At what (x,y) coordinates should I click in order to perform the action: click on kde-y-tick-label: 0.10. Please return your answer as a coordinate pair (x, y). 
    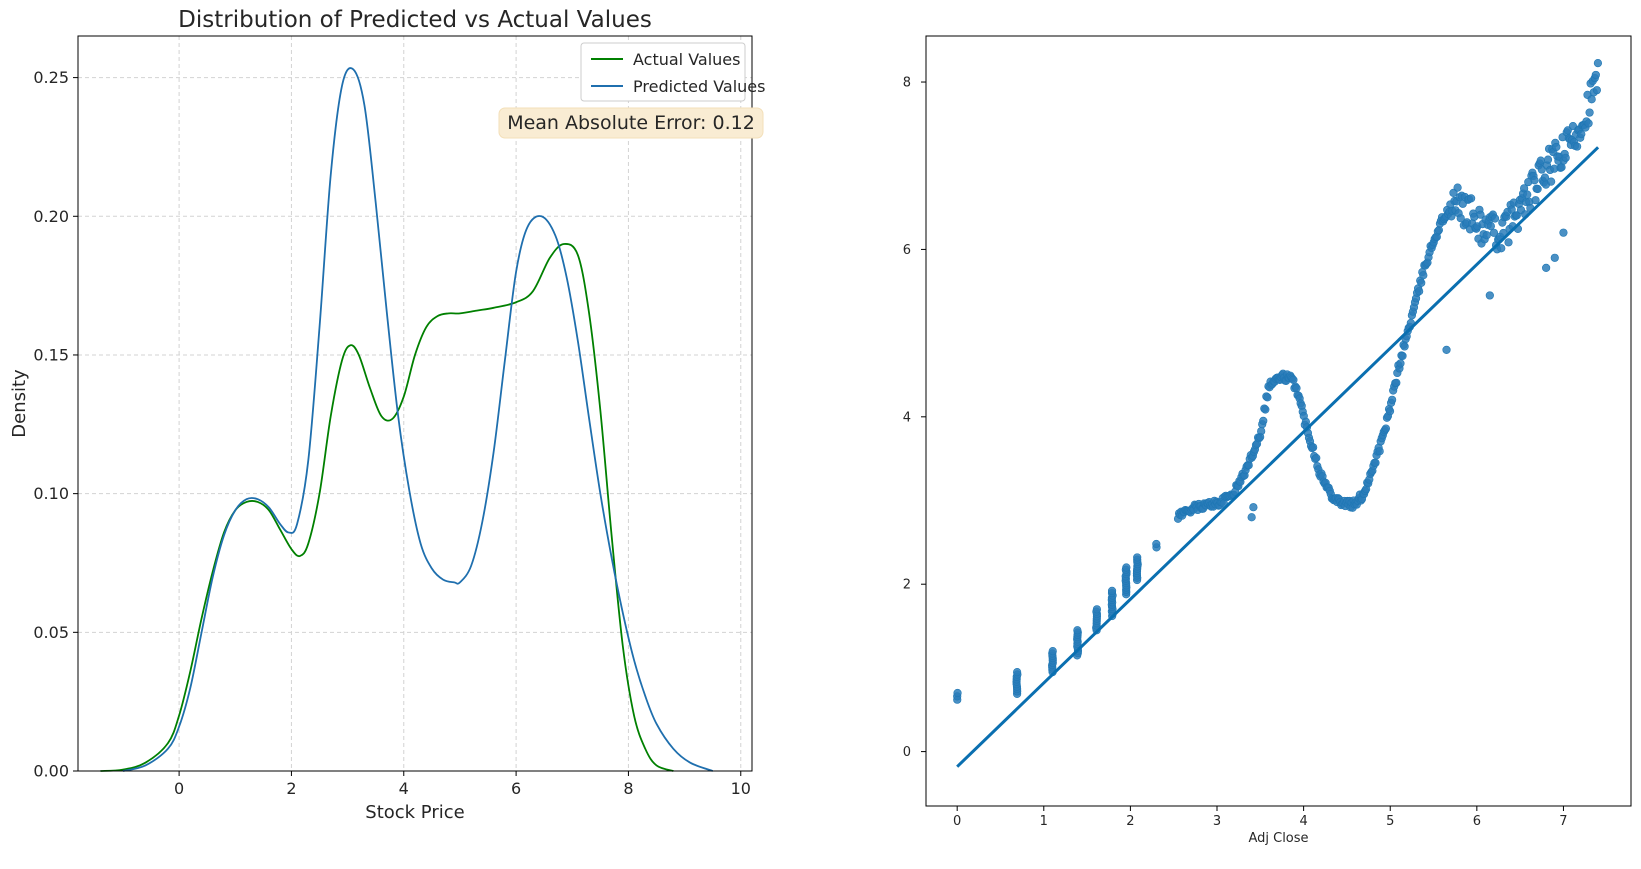
    Looking at the image, I should click on (51, 493).